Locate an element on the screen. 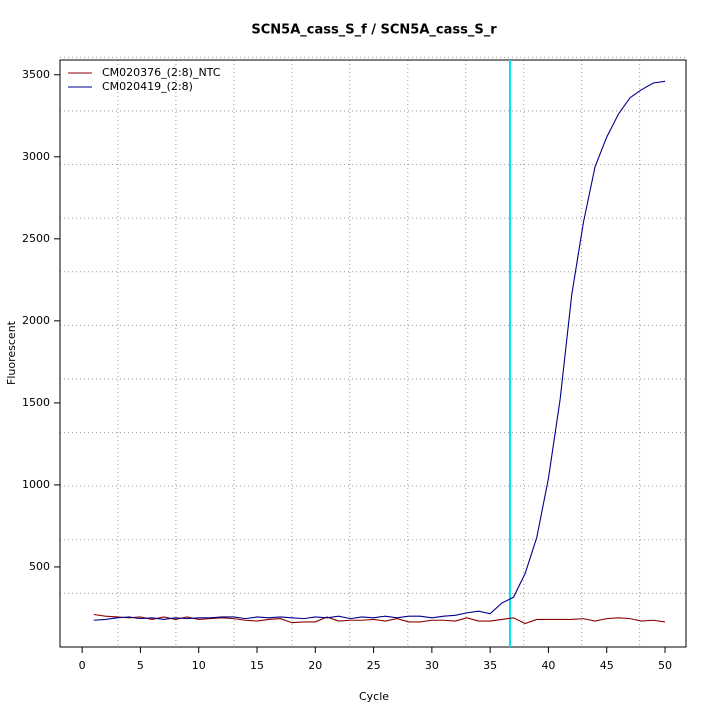  x-tick-label: 50 is located at coordinates (665, 665).